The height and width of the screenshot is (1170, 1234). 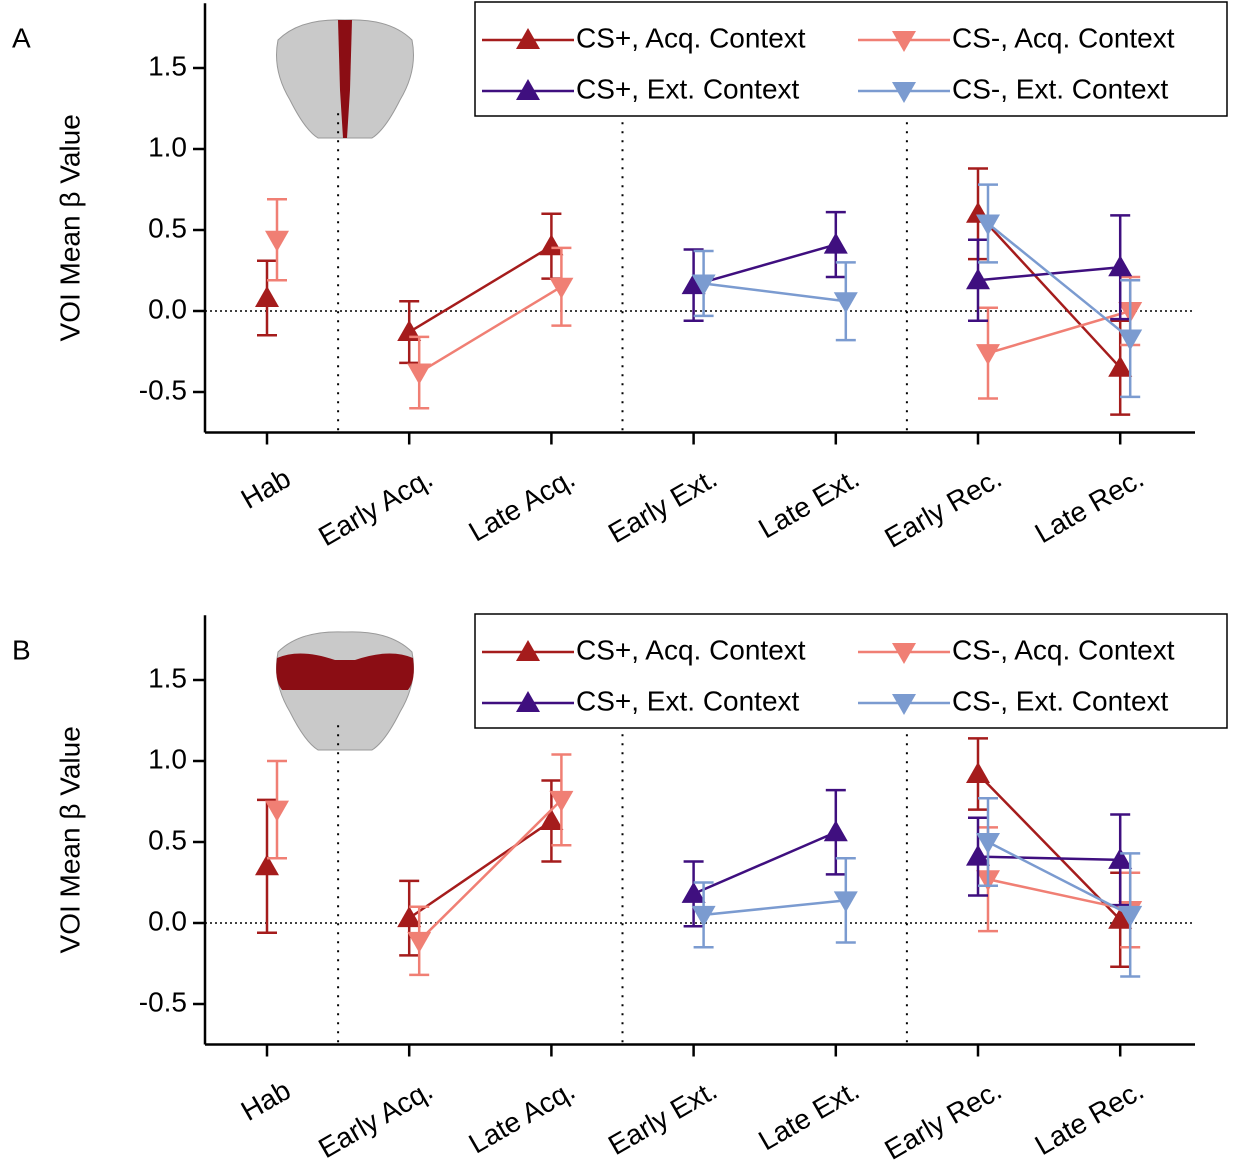 I want to click on panel-label: B, so click(x=21, y=649).